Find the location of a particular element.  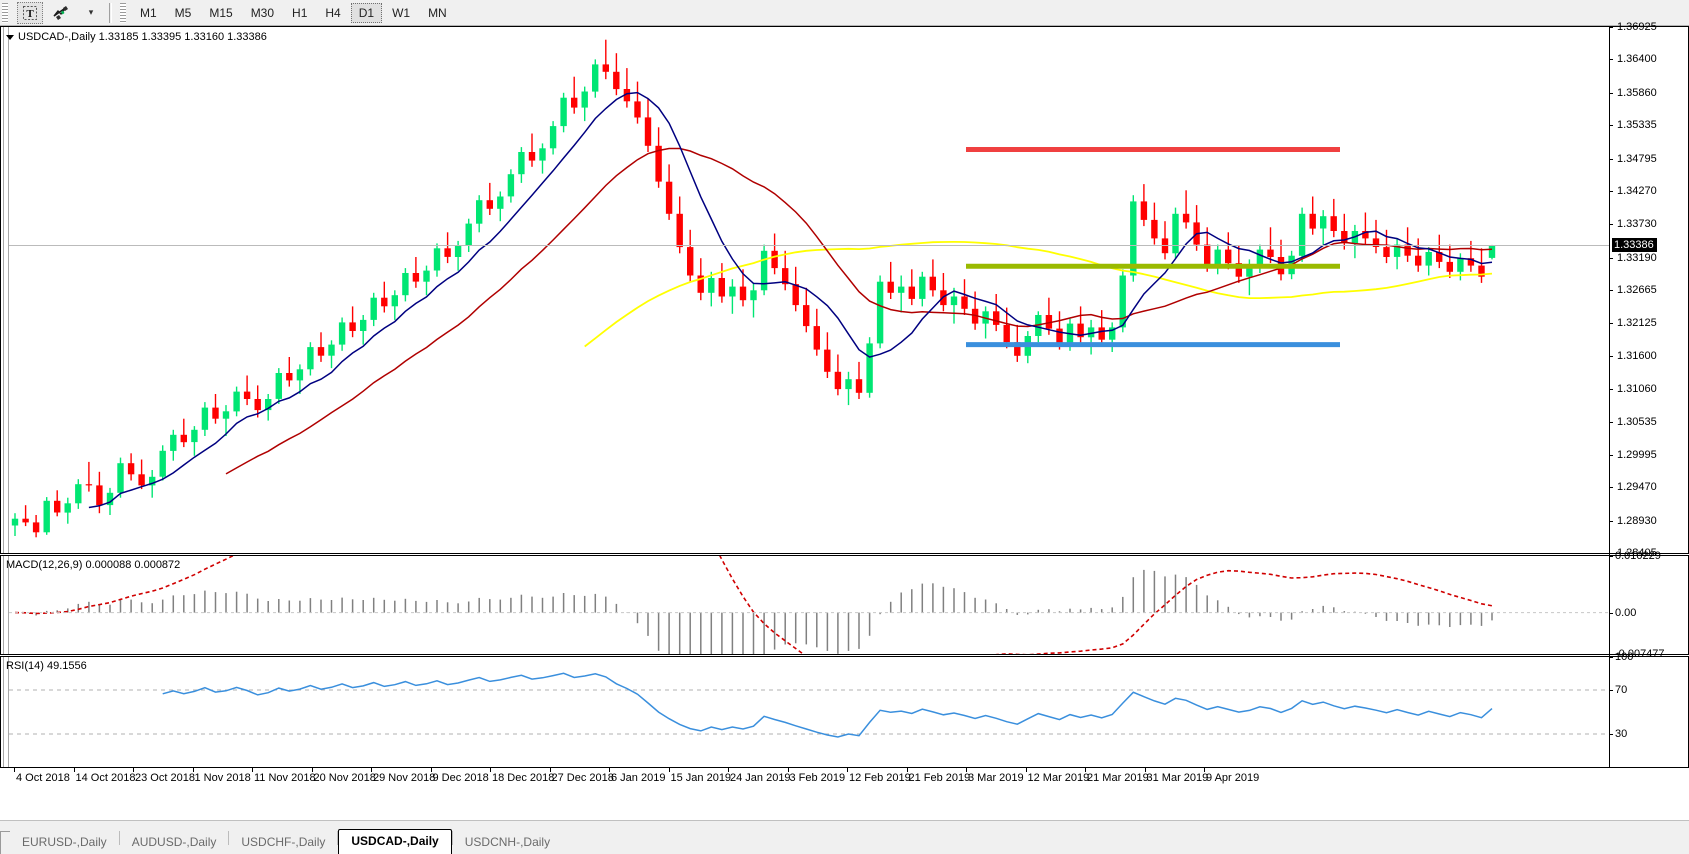

price-tick-label: 1.35335 is located at coordinates (1637, 125).